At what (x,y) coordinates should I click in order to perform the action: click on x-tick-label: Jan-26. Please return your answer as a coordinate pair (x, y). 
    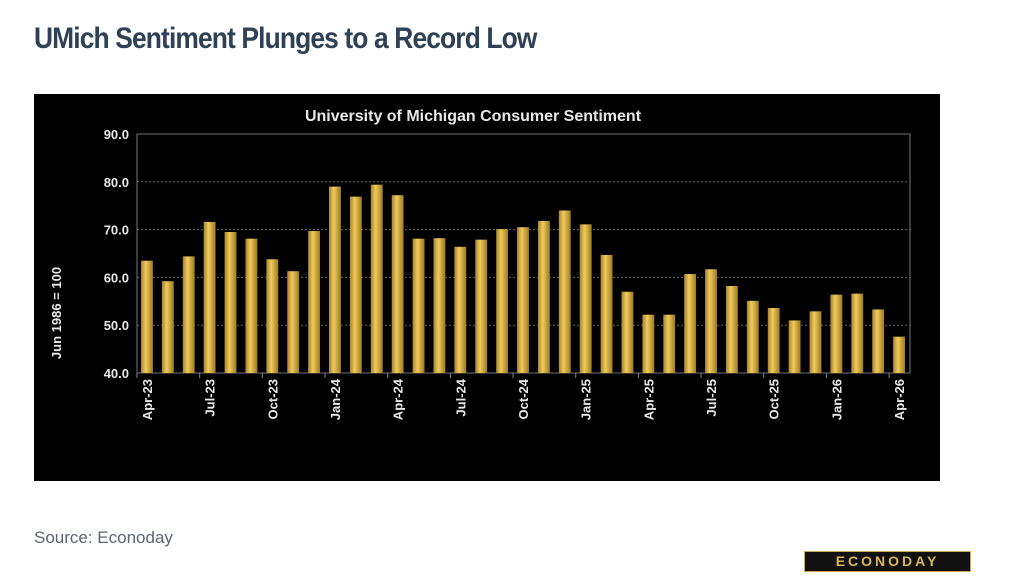
    Looking at the image, I should click on (836, 399).